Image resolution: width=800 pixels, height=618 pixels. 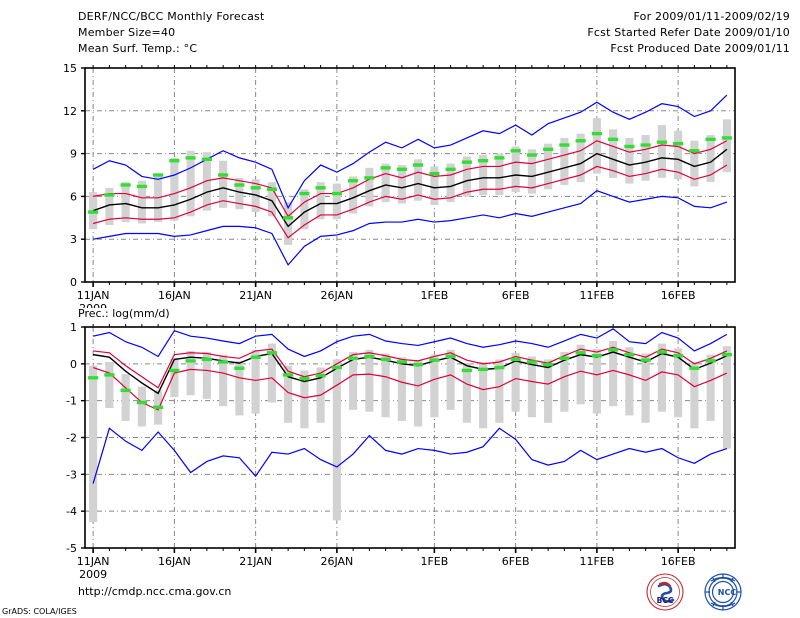 I want to click on x-tick-label: 16JAN, so click(x=174, y=561).